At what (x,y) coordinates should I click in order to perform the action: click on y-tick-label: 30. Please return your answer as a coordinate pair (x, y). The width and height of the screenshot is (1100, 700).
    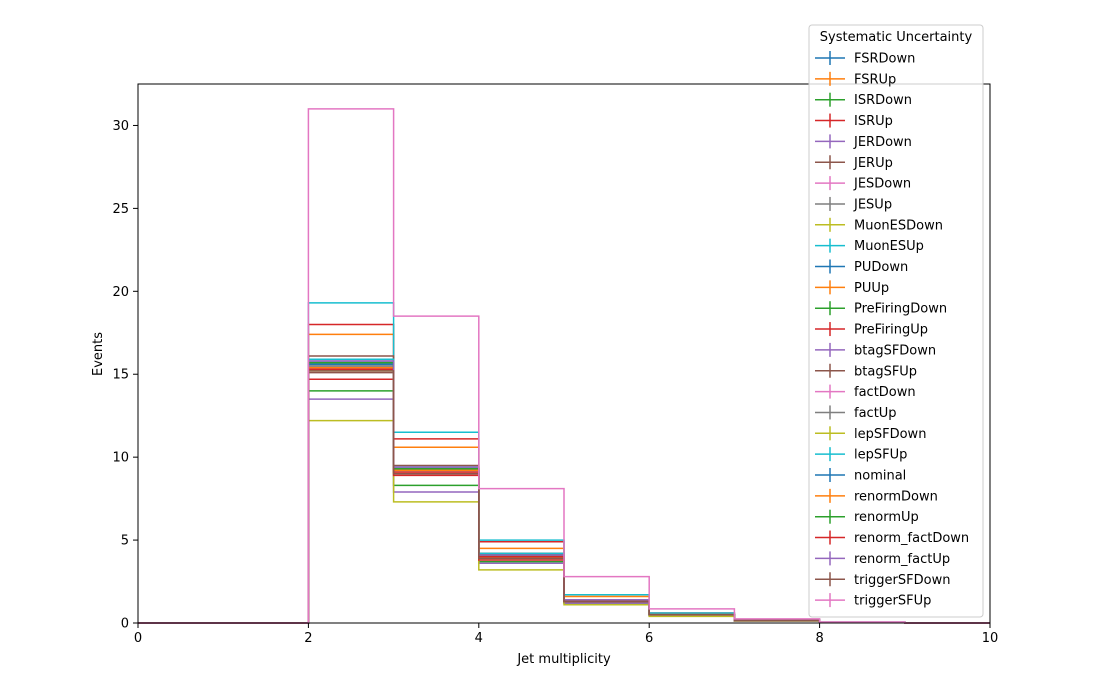
    Looking at the image, I should click on (120, 126).